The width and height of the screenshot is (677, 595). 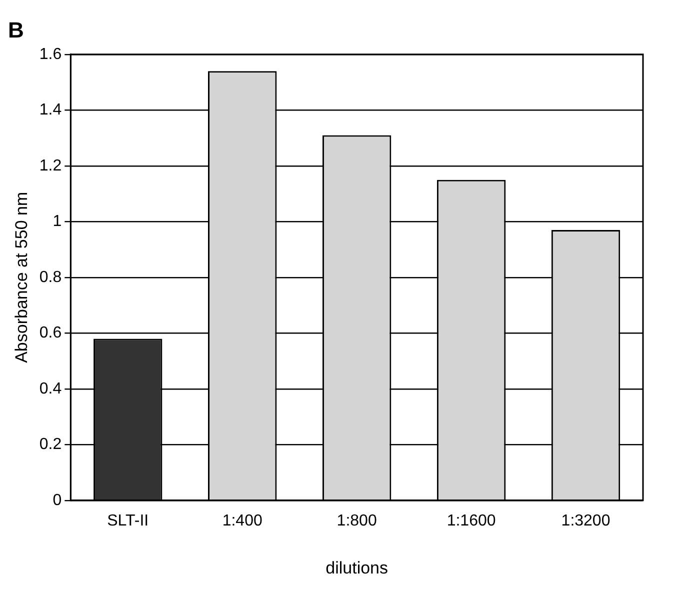 What do you see at coordinates (50, 110) in the screenshot?
I see `y-tick-label: 1.4` at bounding box center [50, 110].